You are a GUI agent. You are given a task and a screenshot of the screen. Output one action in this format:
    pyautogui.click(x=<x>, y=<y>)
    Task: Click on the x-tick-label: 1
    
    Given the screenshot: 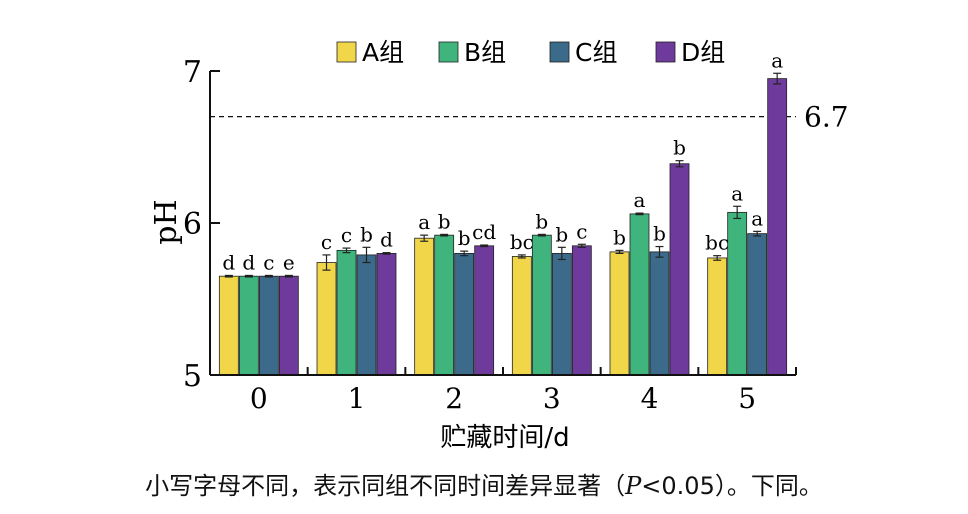 What is the action you would take?
    pyautogui.click(x=357, y=398)
    